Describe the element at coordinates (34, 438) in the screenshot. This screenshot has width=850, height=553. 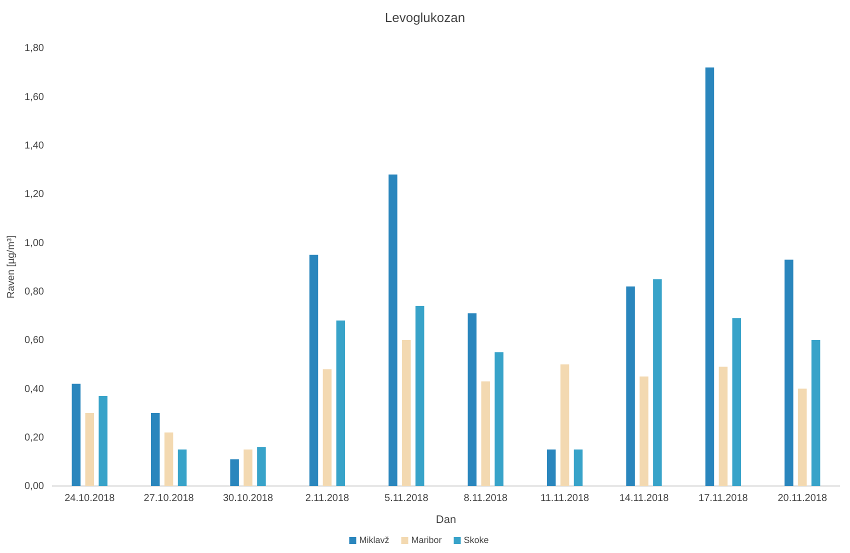
I see `y-tick-label: 0,20` at that location.